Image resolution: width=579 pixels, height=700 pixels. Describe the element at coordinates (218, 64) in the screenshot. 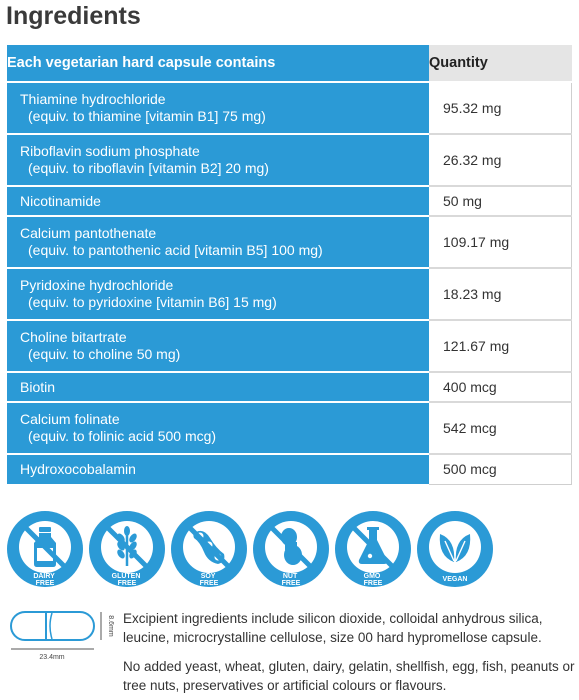

I see `header-ingredient: Each vegetarian hard capsule contains` at that location.